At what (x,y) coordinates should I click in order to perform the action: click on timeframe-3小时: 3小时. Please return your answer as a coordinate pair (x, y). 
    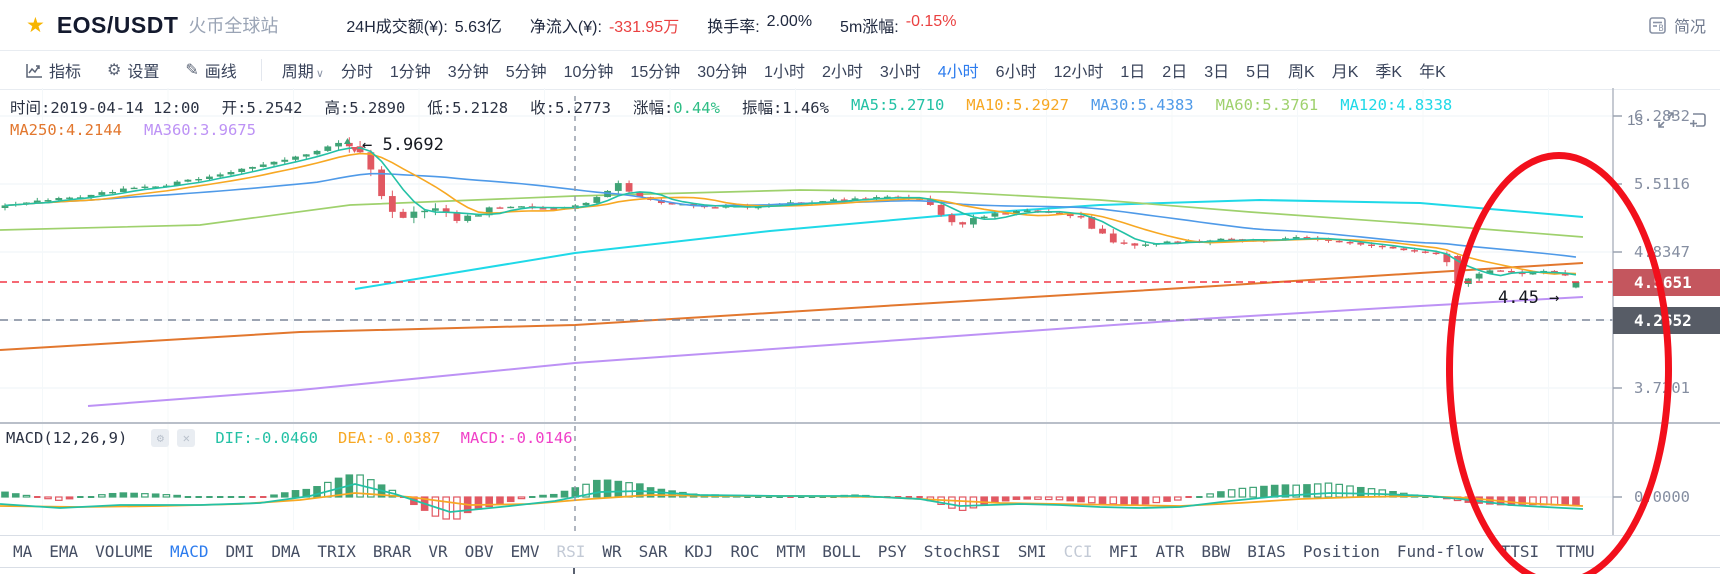
    Looking at the image, I should click on (900, 72).